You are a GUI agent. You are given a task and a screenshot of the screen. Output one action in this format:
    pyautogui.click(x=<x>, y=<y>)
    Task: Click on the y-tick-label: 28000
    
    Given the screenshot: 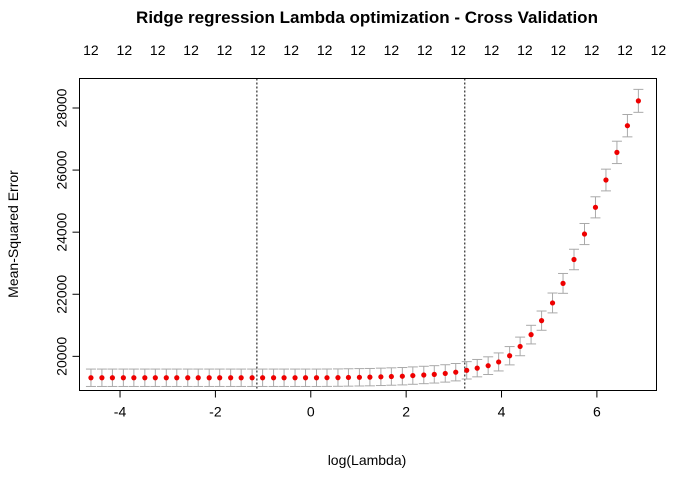 What is the action you would take?
    pyautogui.click(x=62, y=107)
    